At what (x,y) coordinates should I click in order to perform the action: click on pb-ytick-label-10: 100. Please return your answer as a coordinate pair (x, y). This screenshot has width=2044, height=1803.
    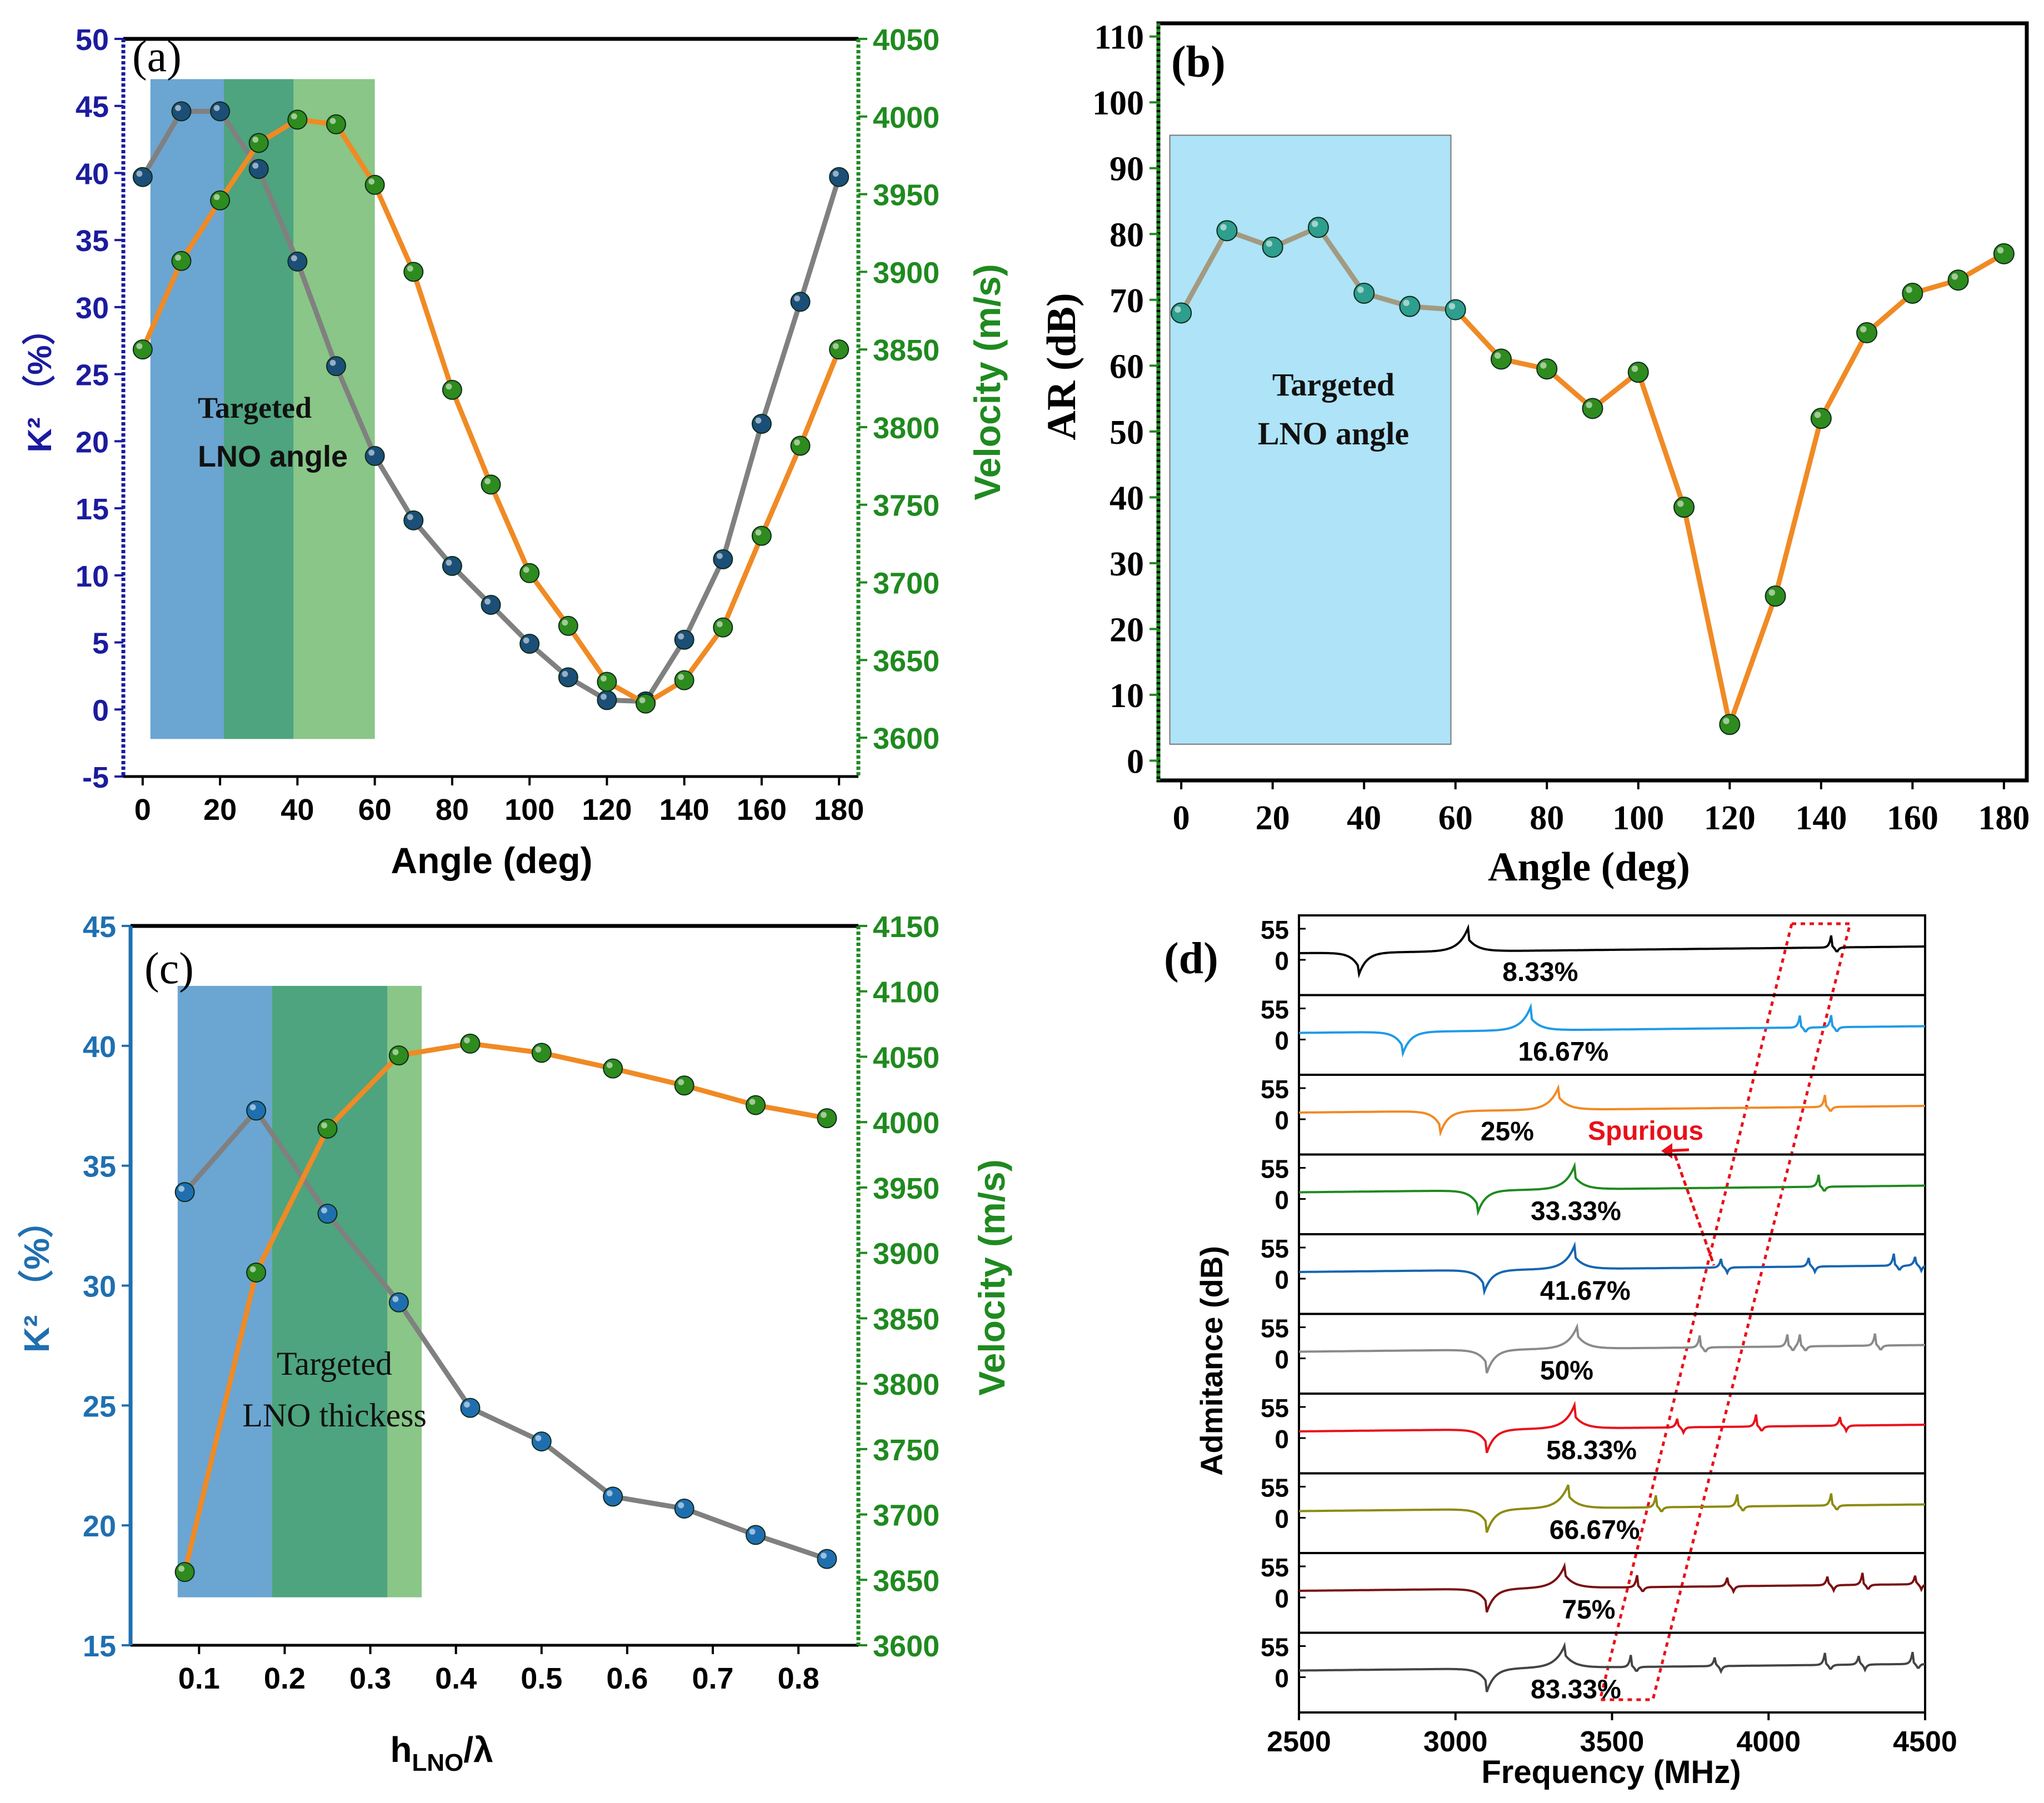
    Looking at the image, I should click on (1118, 103).